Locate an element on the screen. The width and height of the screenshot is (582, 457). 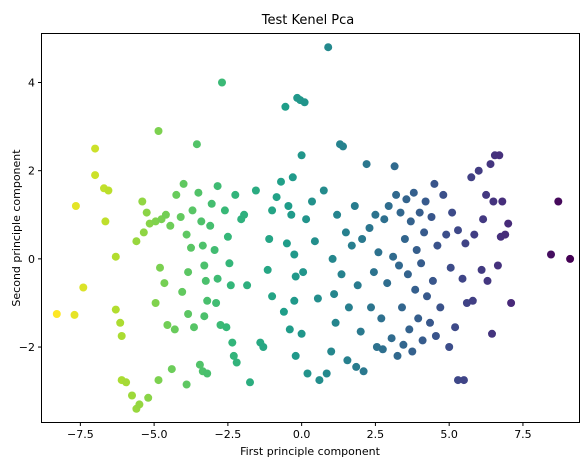
chart-title: Test Kenel Pca is located at coordinates (308, 20).